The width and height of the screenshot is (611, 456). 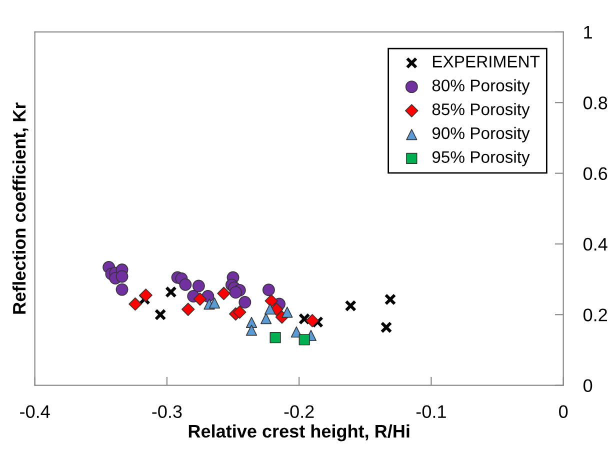 I want to click on y-tick-label: 0.6, so click(x=595, y=173).